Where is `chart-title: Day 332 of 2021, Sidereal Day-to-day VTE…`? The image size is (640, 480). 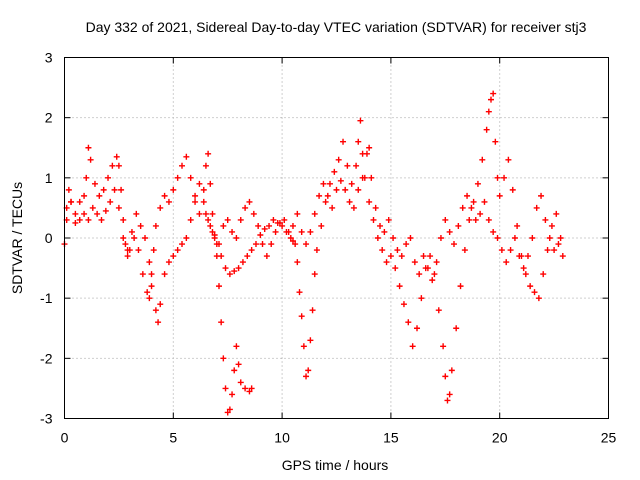 chart-title: Day 332 of 2021, Sidereal Day-to-day VTE… is located at coordinates (336, 27).